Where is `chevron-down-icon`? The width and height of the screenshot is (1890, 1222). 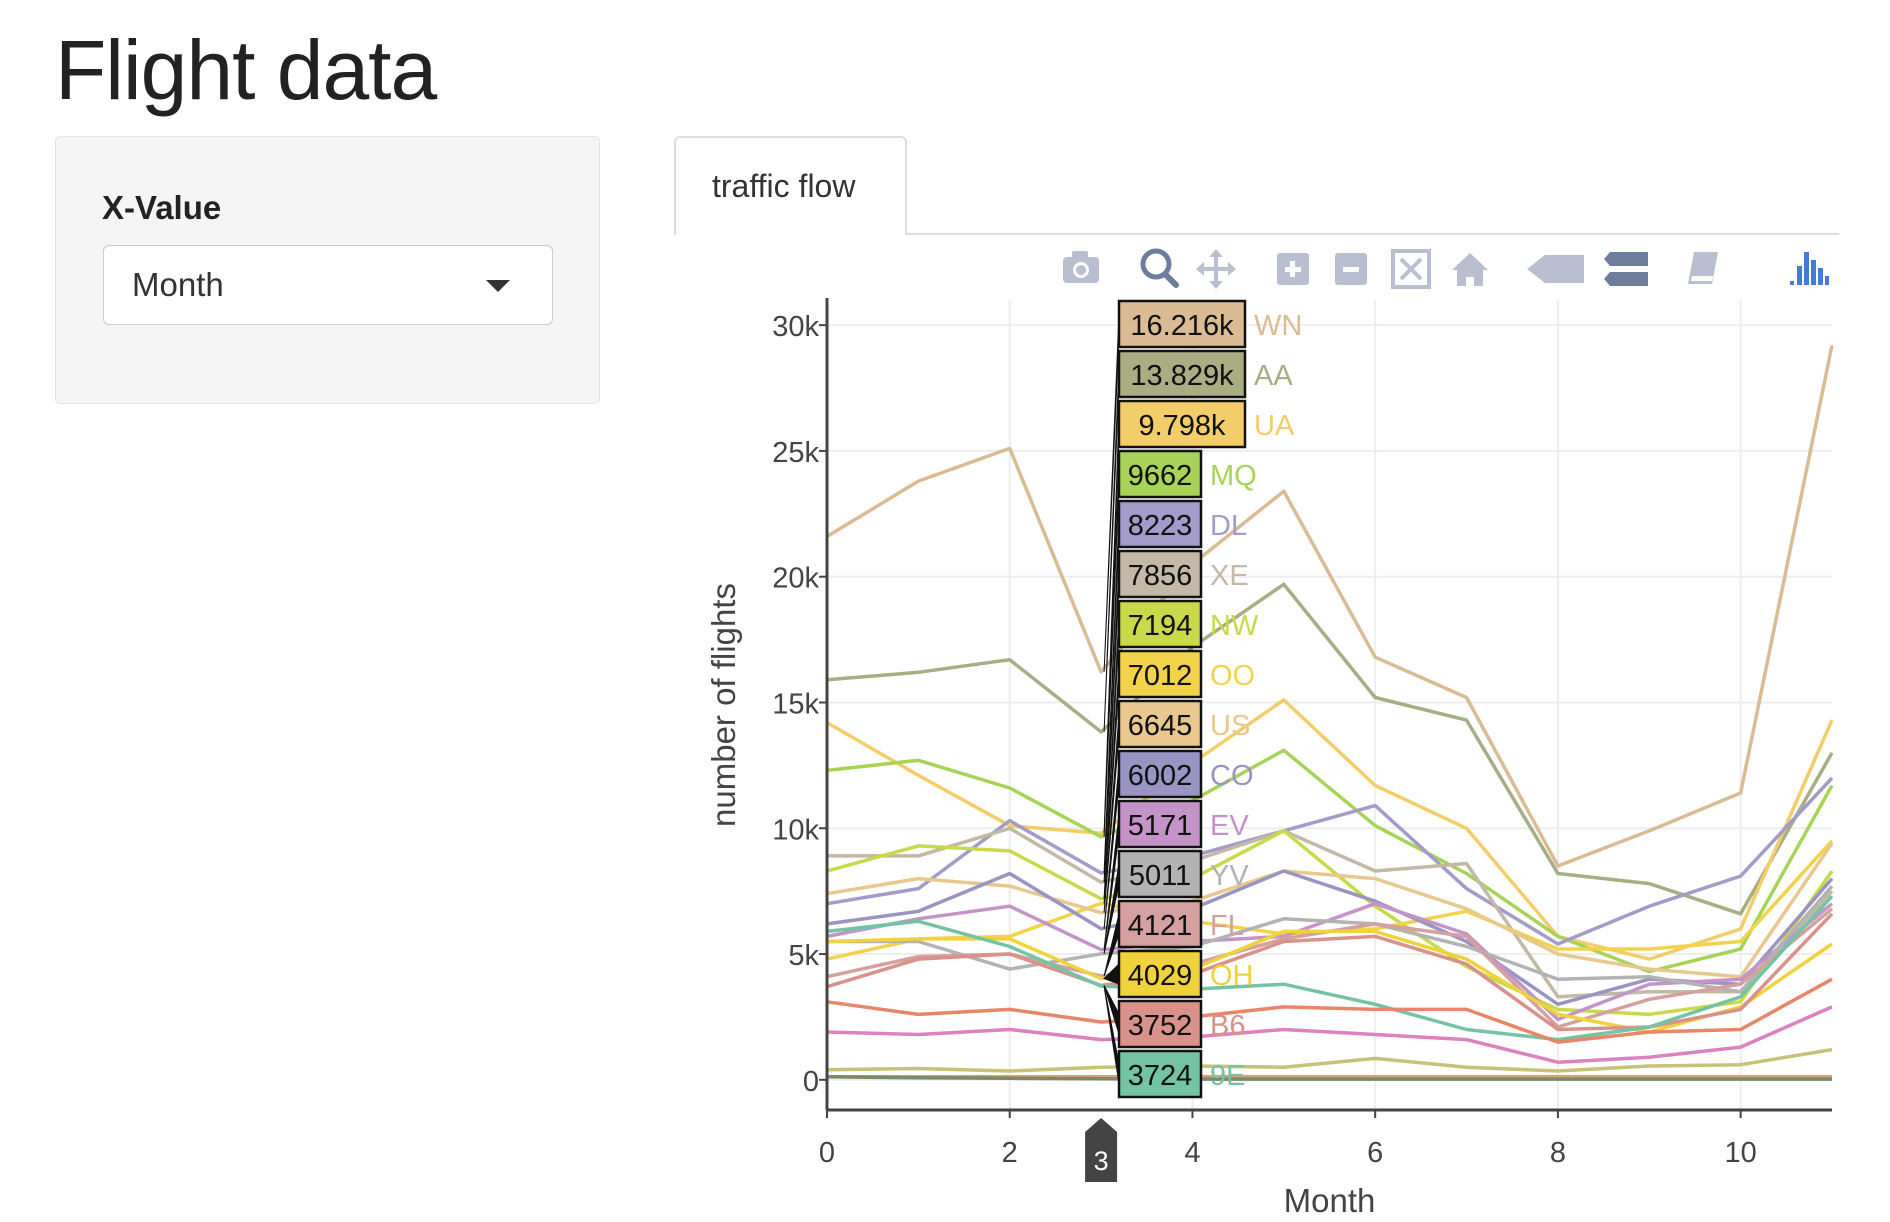
chevron-down-icon is located at coordinates (498, 286).